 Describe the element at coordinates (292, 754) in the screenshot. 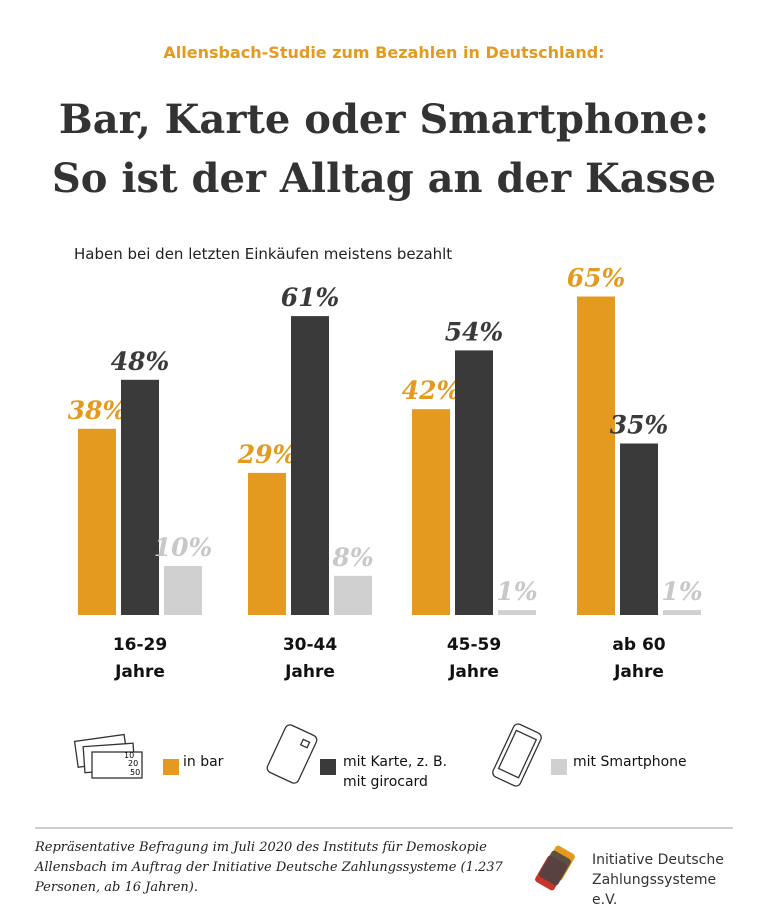

I see `card-icon` at that location.